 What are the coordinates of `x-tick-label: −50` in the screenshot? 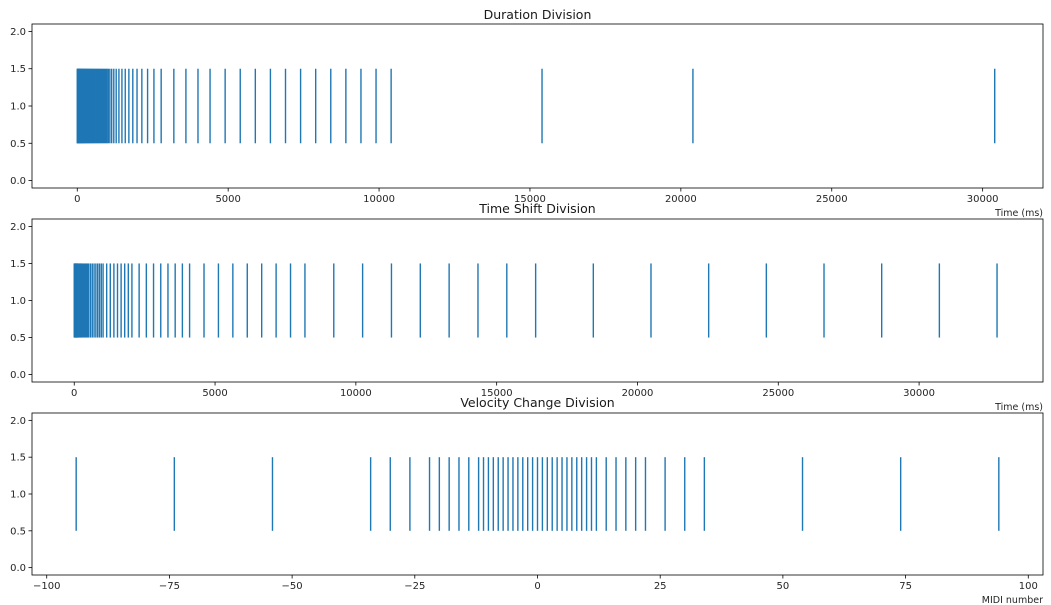 It's located at (292, 586).